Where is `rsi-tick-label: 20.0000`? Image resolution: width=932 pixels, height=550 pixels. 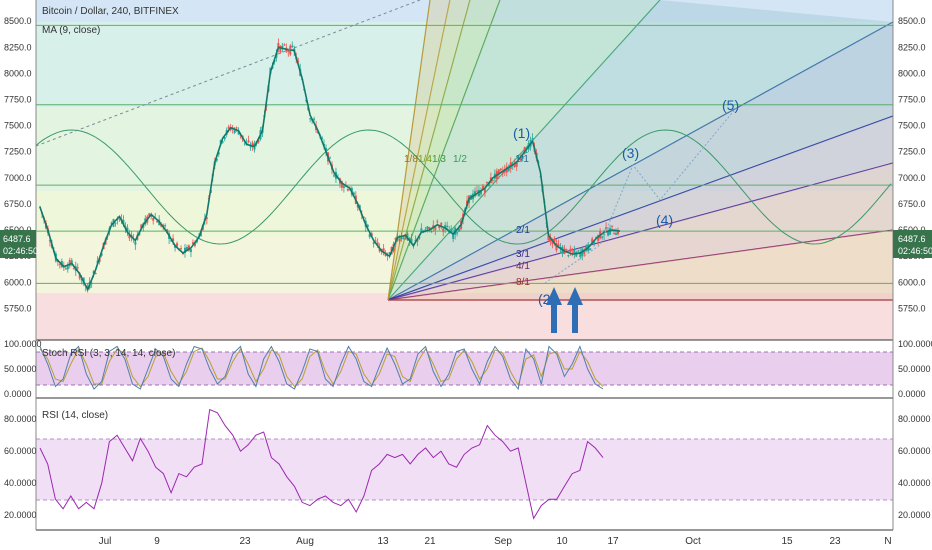 rsi-tick-label: 20.0000 is located at coordinates (20, 515).